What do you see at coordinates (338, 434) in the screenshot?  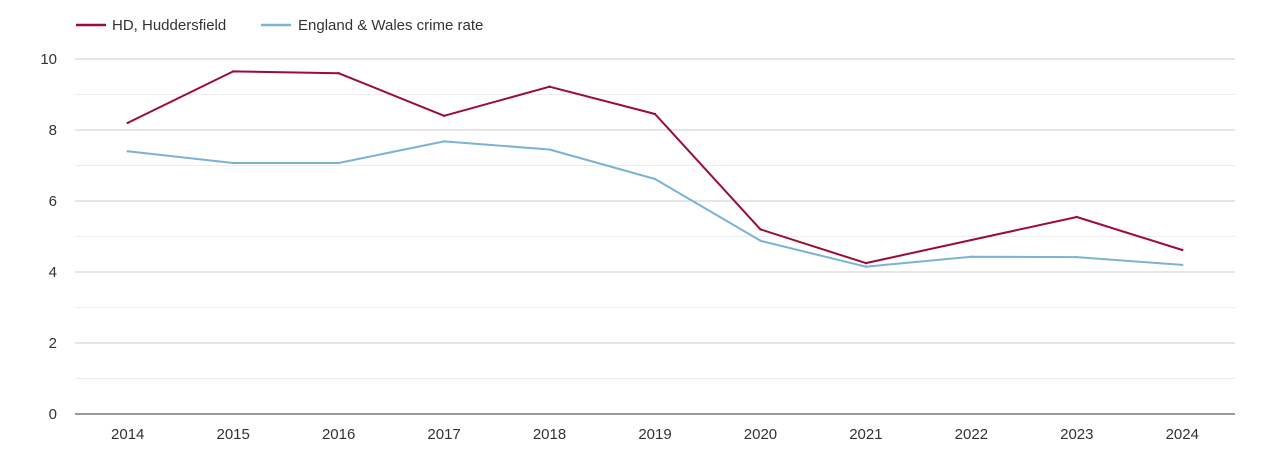 I see `x-tick-label: 2016` at bounding box center [338, 434].